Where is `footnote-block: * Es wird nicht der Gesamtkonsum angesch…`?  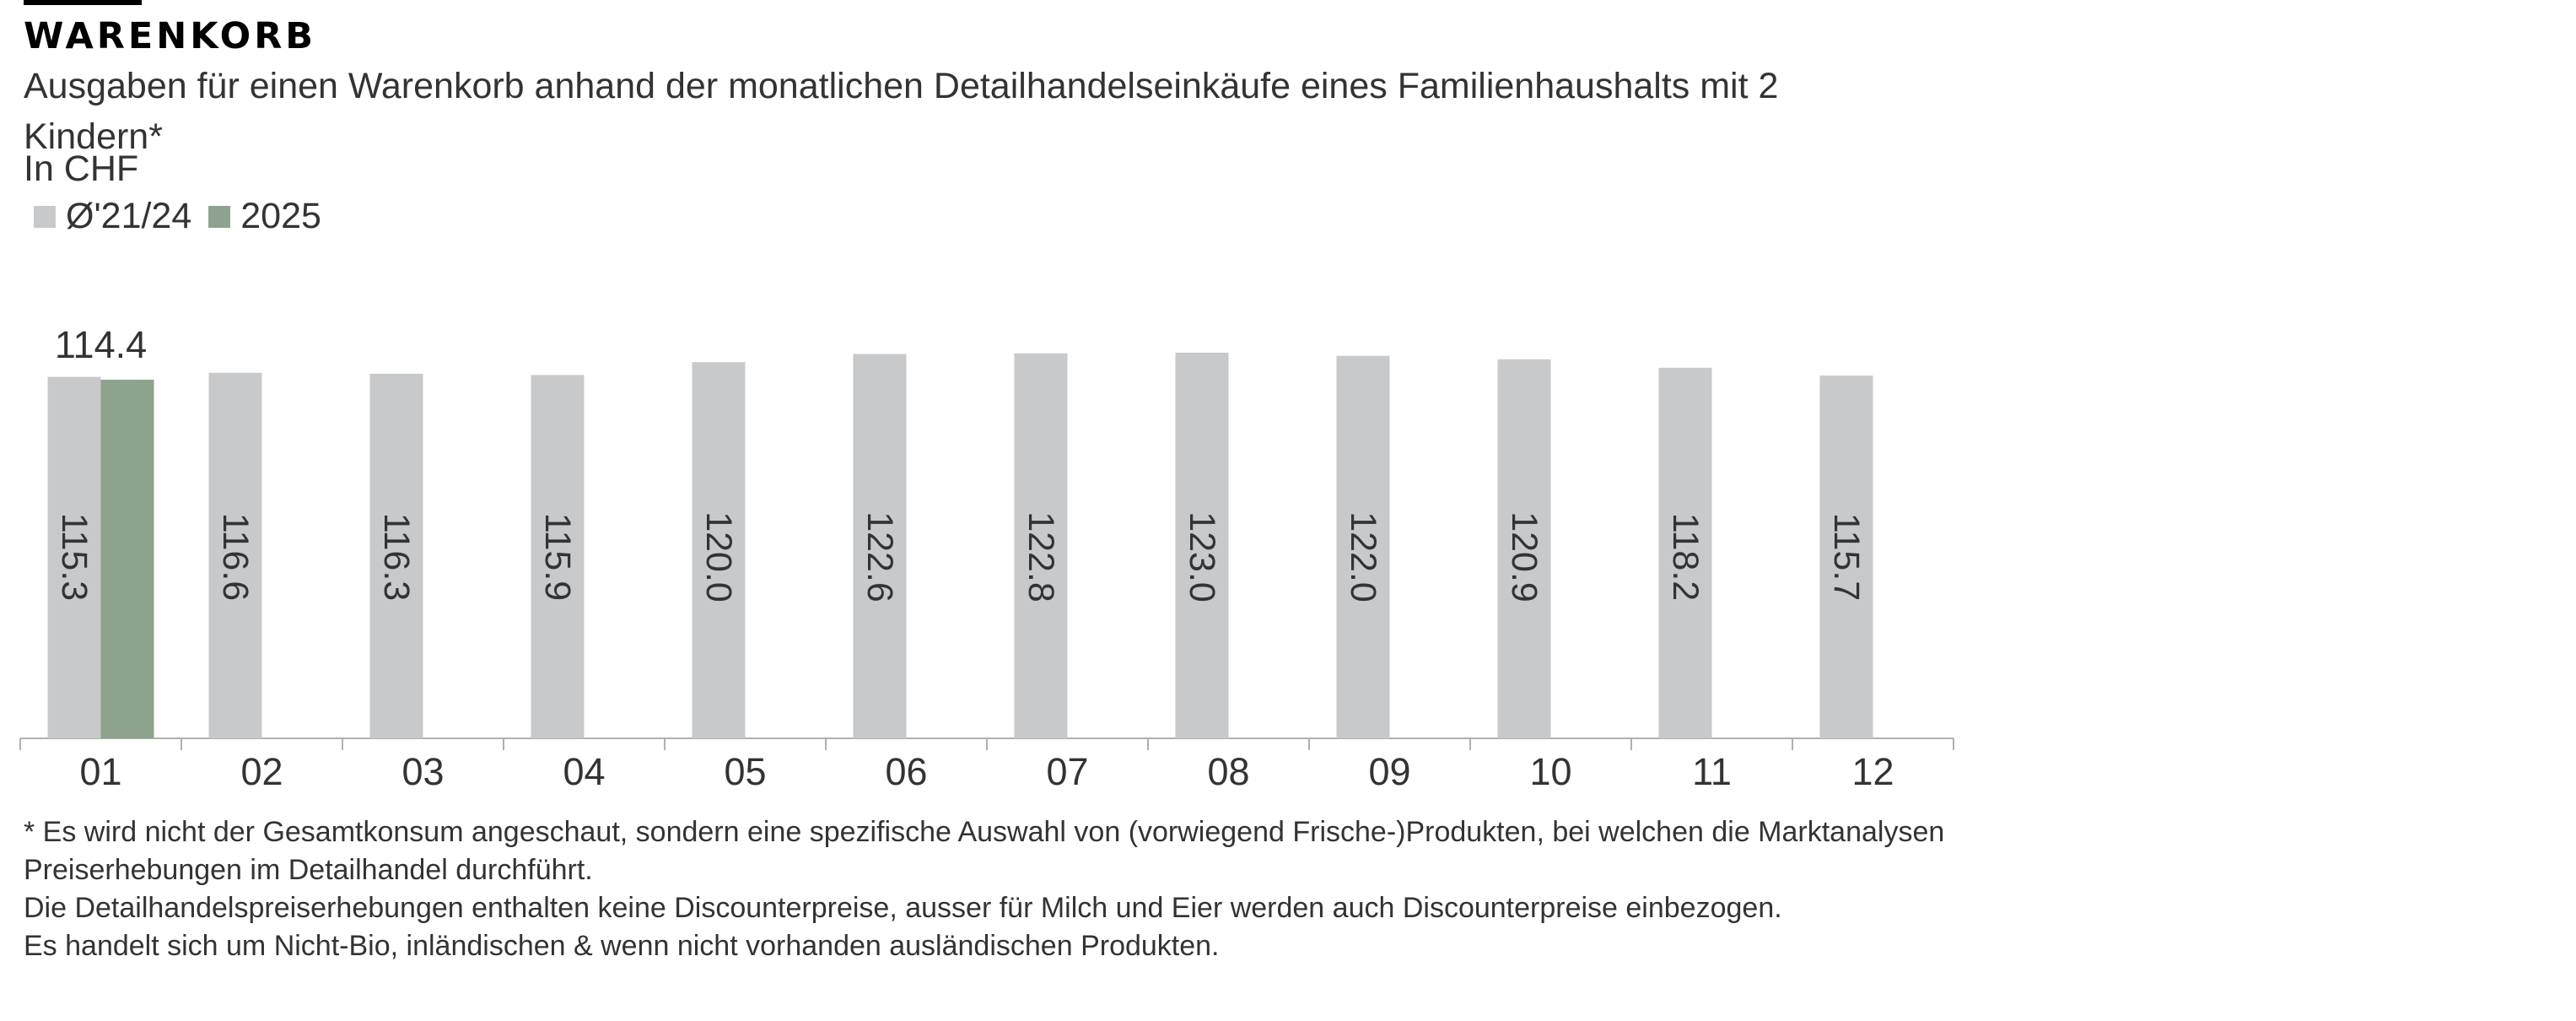 footnote-block: * Es wird nicht der Gesamtkonsum angesch… is located at coordinates (1044, 889).